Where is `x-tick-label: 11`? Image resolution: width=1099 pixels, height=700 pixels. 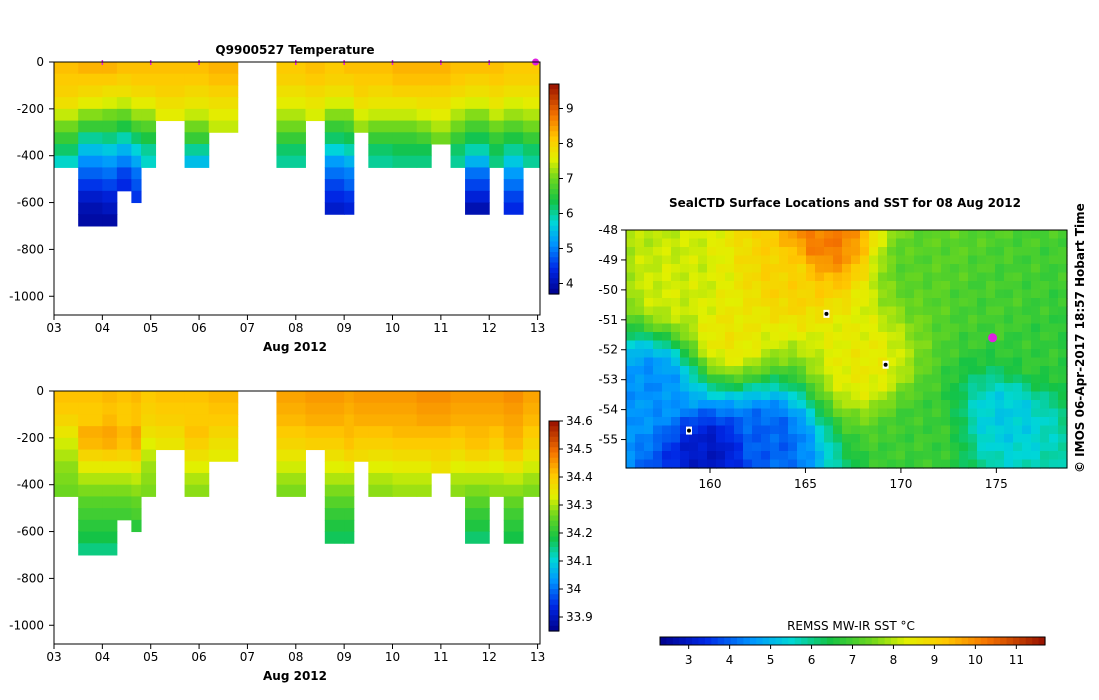 x-tick-label: 11 is located at coordinates (440, 657).